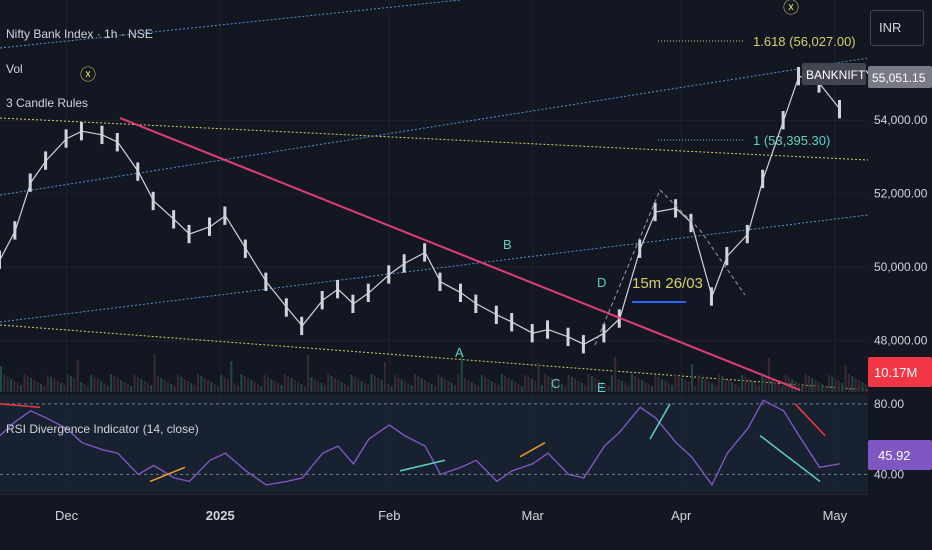 This screenshot has width=932, height=550. What do you see at coordinates (601, 282) in the screenshot?
I see `wave-label-d: D` at bounding box center [601, 282].